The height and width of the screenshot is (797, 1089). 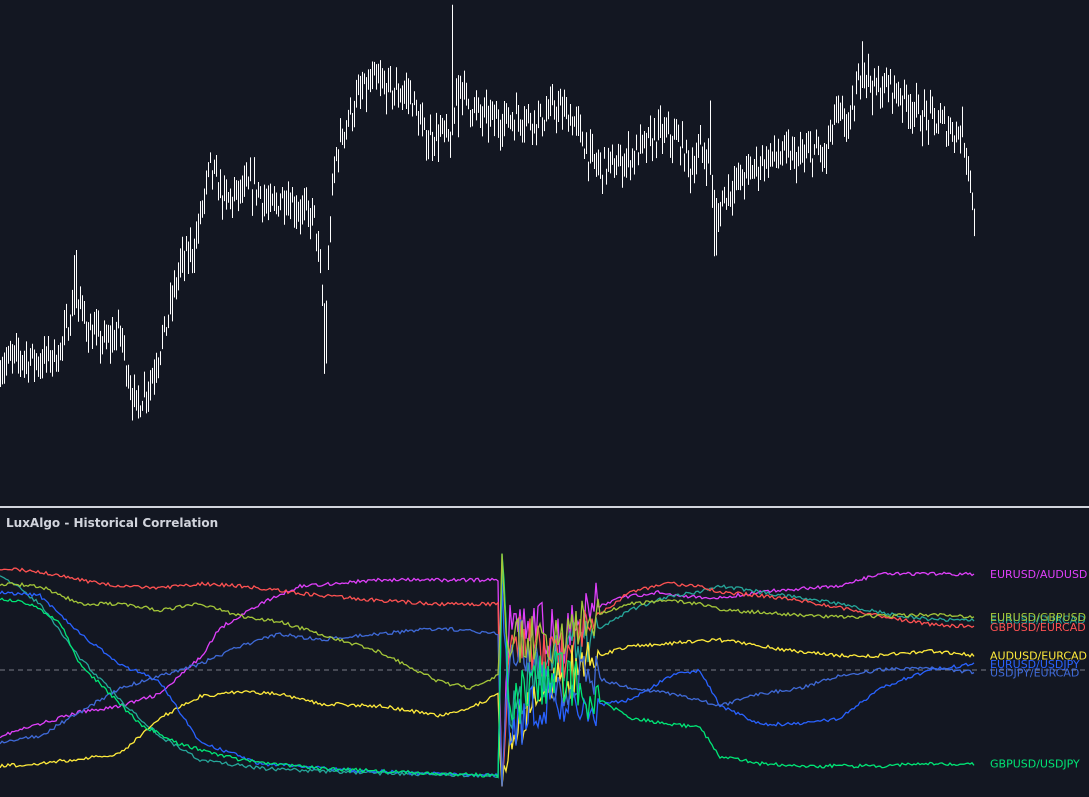 What do you see at coordinates (1035, 664) in the screenshot?
I see `pair-label-eurusd-usdjpy: EURUSD/USDJPY` at bounding box center [1035, 664].